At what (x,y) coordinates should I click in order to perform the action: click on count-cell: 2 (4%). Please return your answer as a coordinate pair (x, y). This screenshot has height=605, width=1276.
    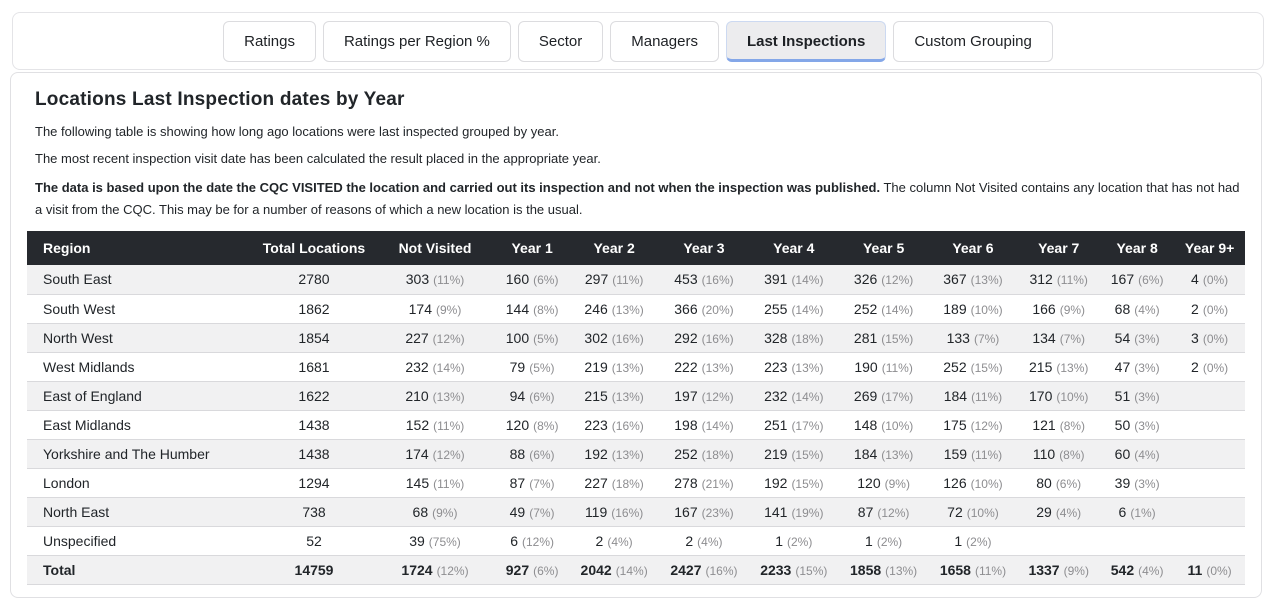
    Looking at the image, I should click on (704, 541).